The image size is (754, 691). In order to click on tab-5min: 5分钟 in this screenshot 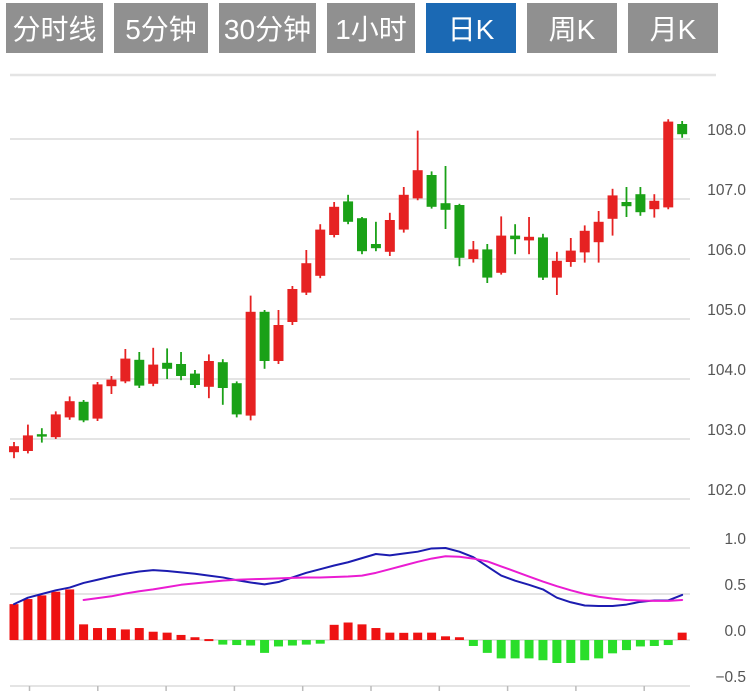, I will do `click(161, 28)`.